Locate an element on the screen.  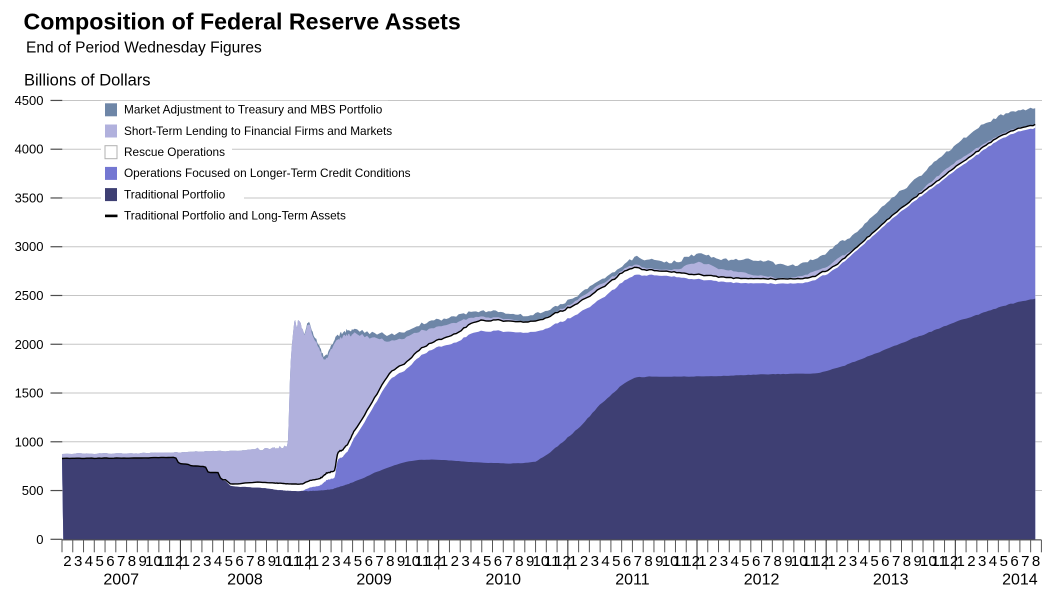
svg-text:End of Period Wednesday Figure: End of Period Wednesday Figures is located at coordinates (144, 47).